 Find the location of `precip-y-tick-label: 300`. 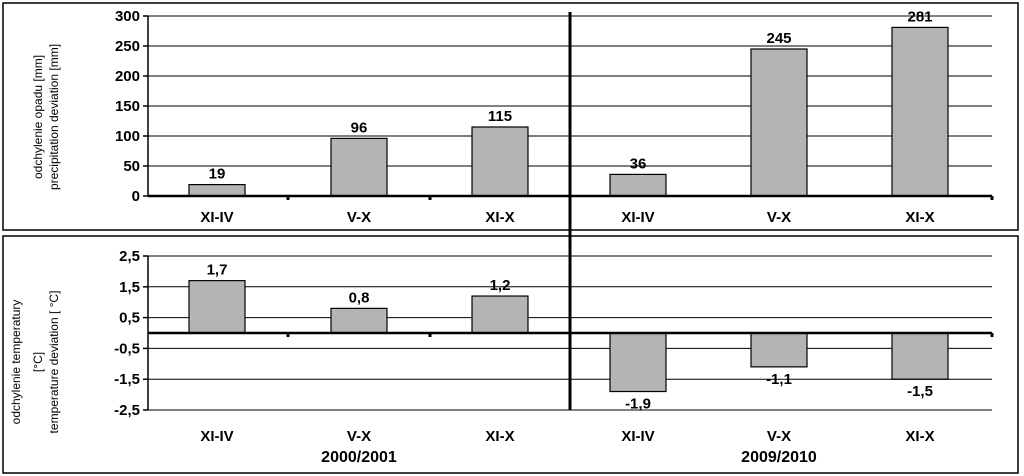

precip-y-tick-label: 300 is located at coordinates (127, 16).